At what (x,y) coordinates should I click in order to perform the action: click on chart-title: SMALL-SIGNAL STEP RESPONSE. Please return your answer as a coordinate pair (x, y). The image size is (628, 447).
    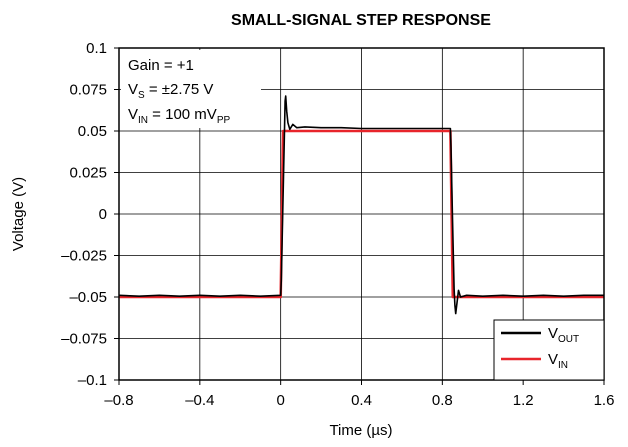
    Looking at the image, I should click on (361, 20).